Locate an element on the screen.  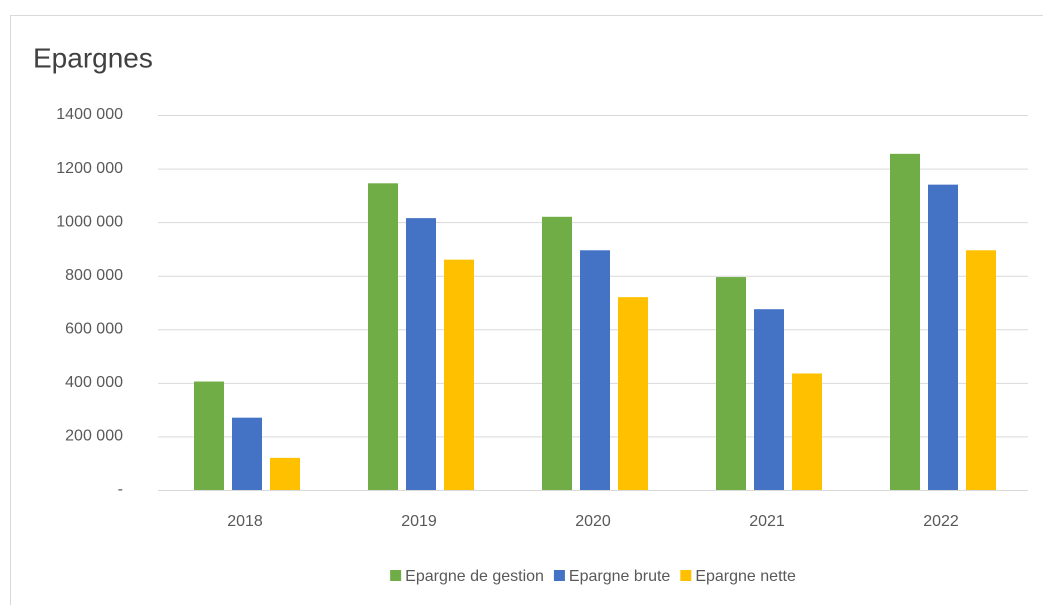
y-tick-label: 1000 000 is located at coordinates (89, 221).